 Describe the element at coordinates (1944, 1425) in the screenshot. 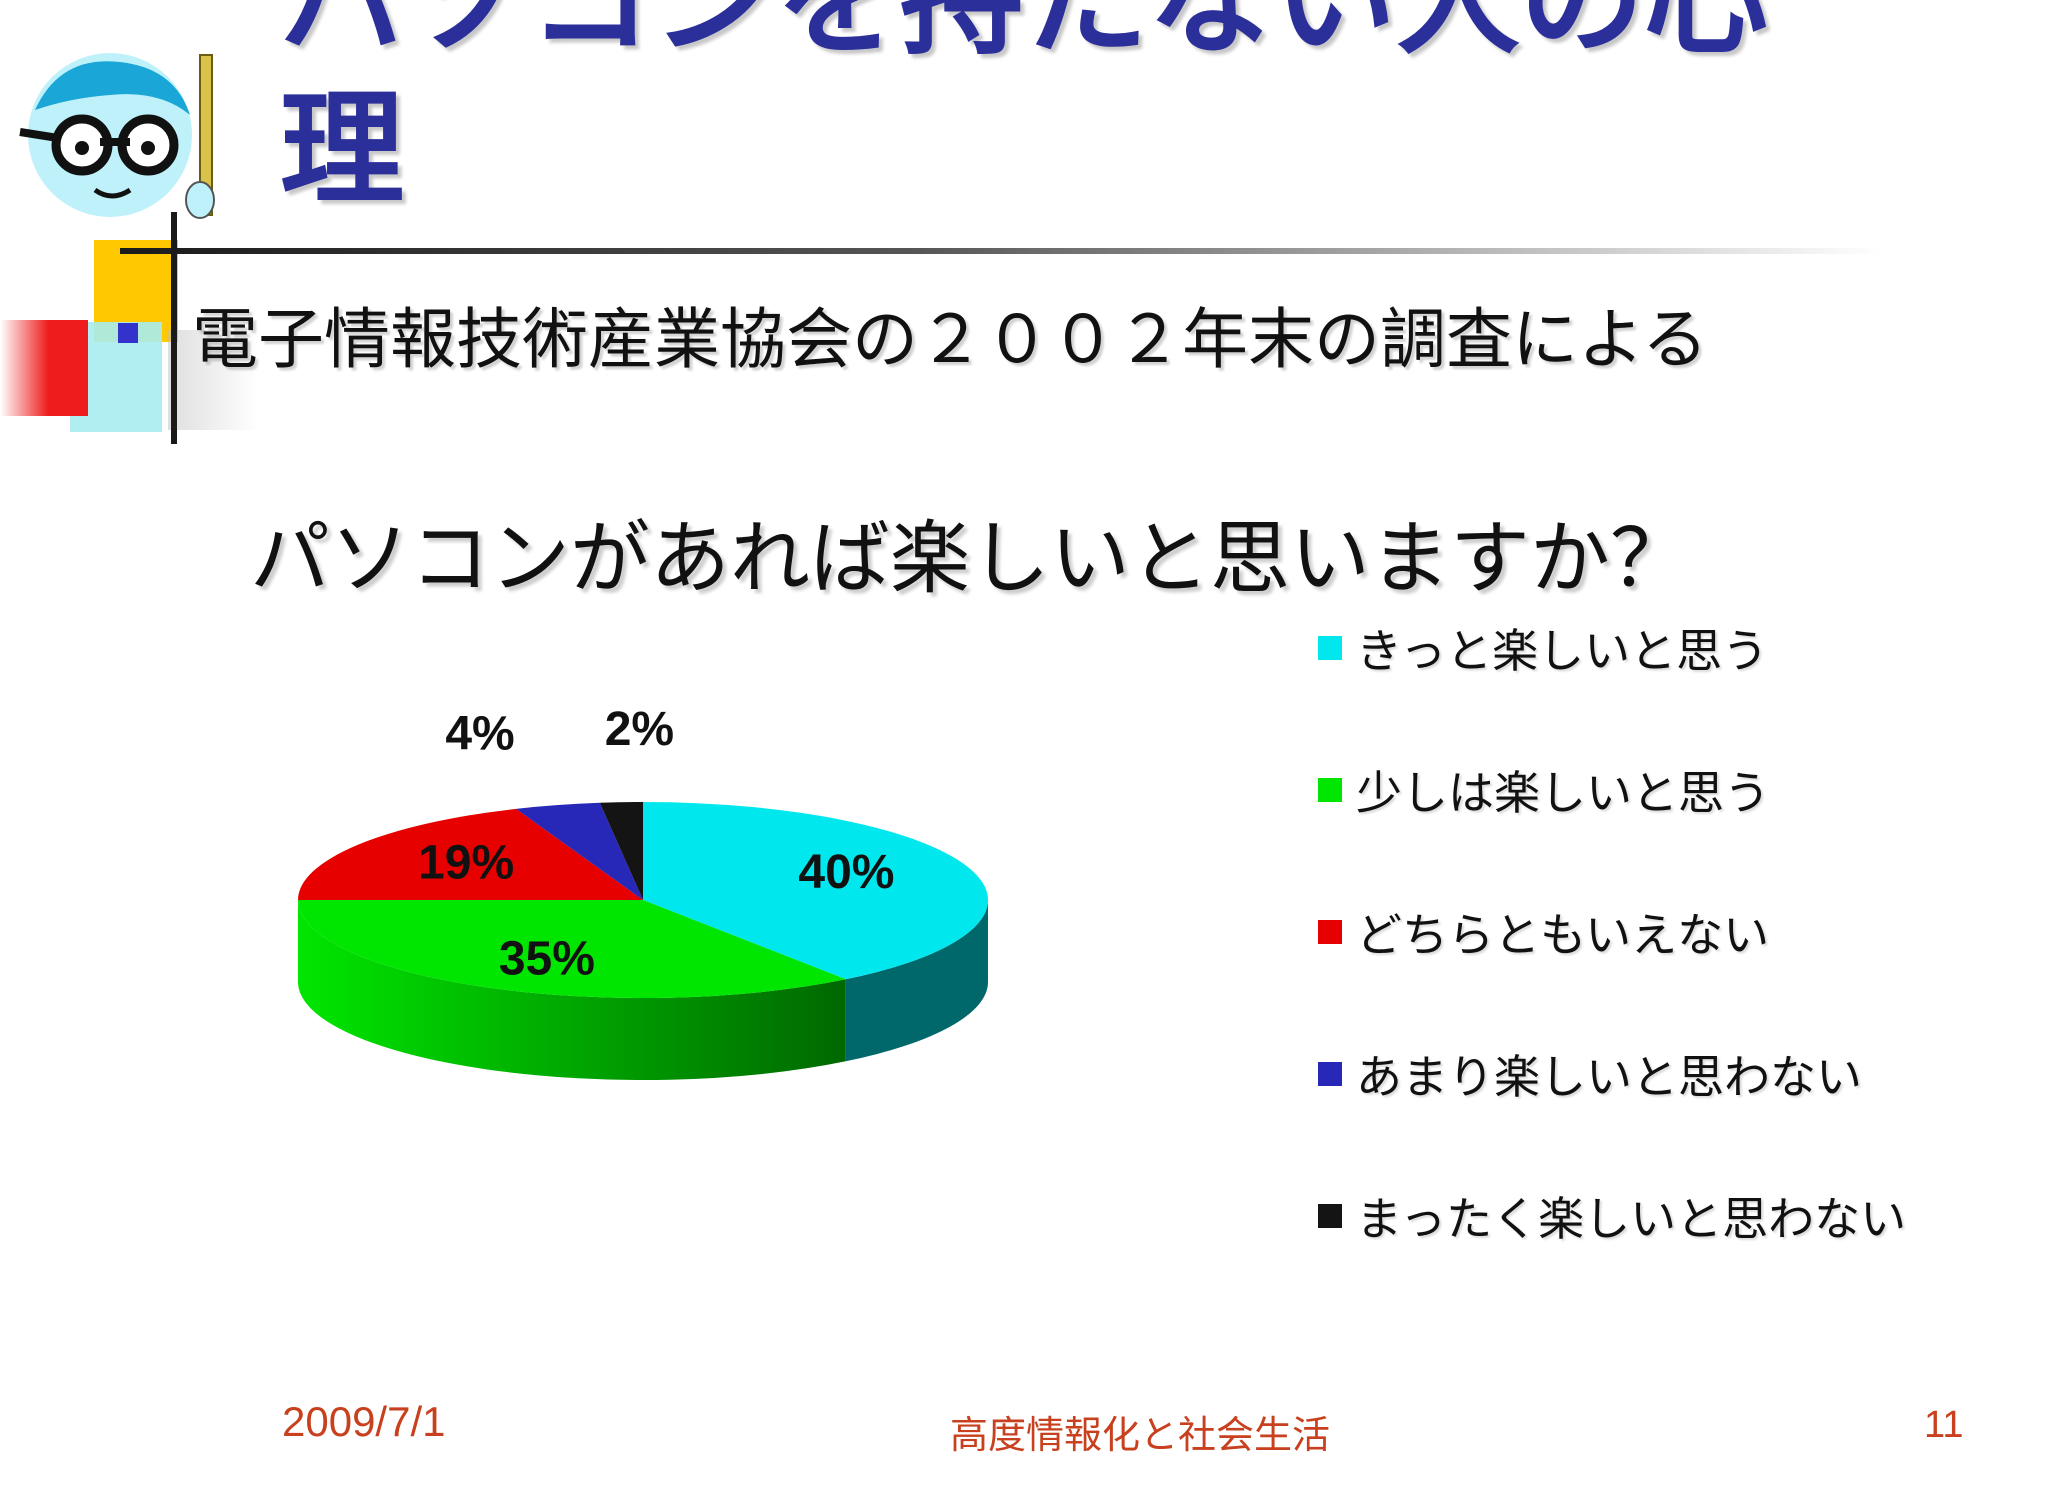

I see `page-number: 11` at that location.